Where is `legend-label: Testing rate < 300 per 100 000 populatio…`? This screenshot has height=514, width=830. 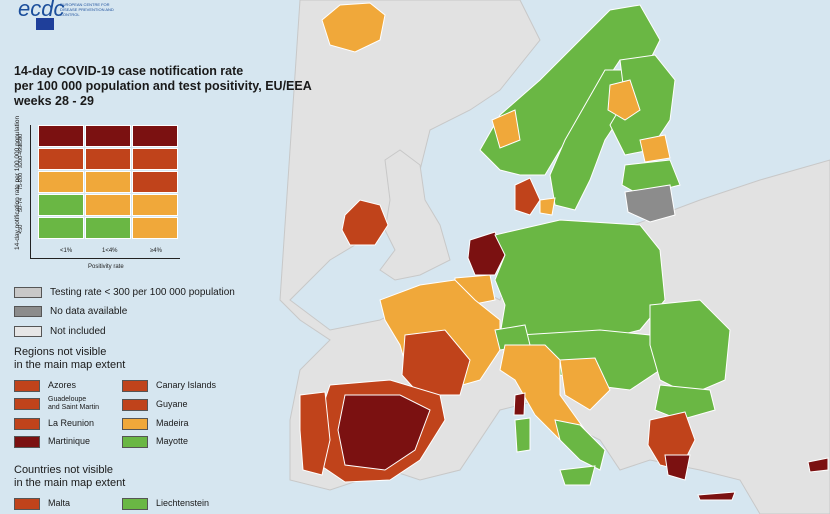
legend-label: Testing rate < 300 per 100 000 populatio… is located at coordinates (142, 292).